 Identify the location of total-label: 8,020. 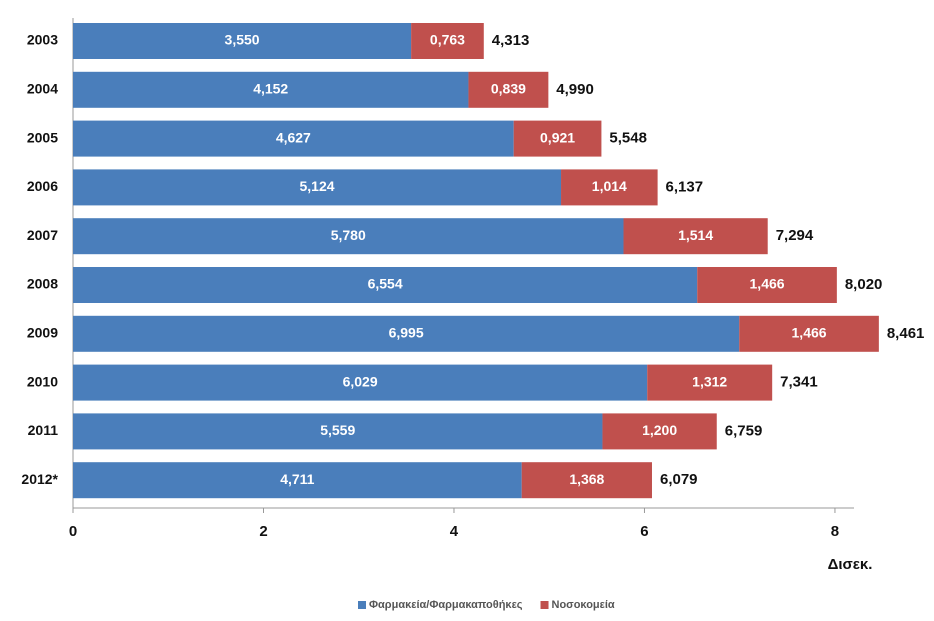
(864, 284).